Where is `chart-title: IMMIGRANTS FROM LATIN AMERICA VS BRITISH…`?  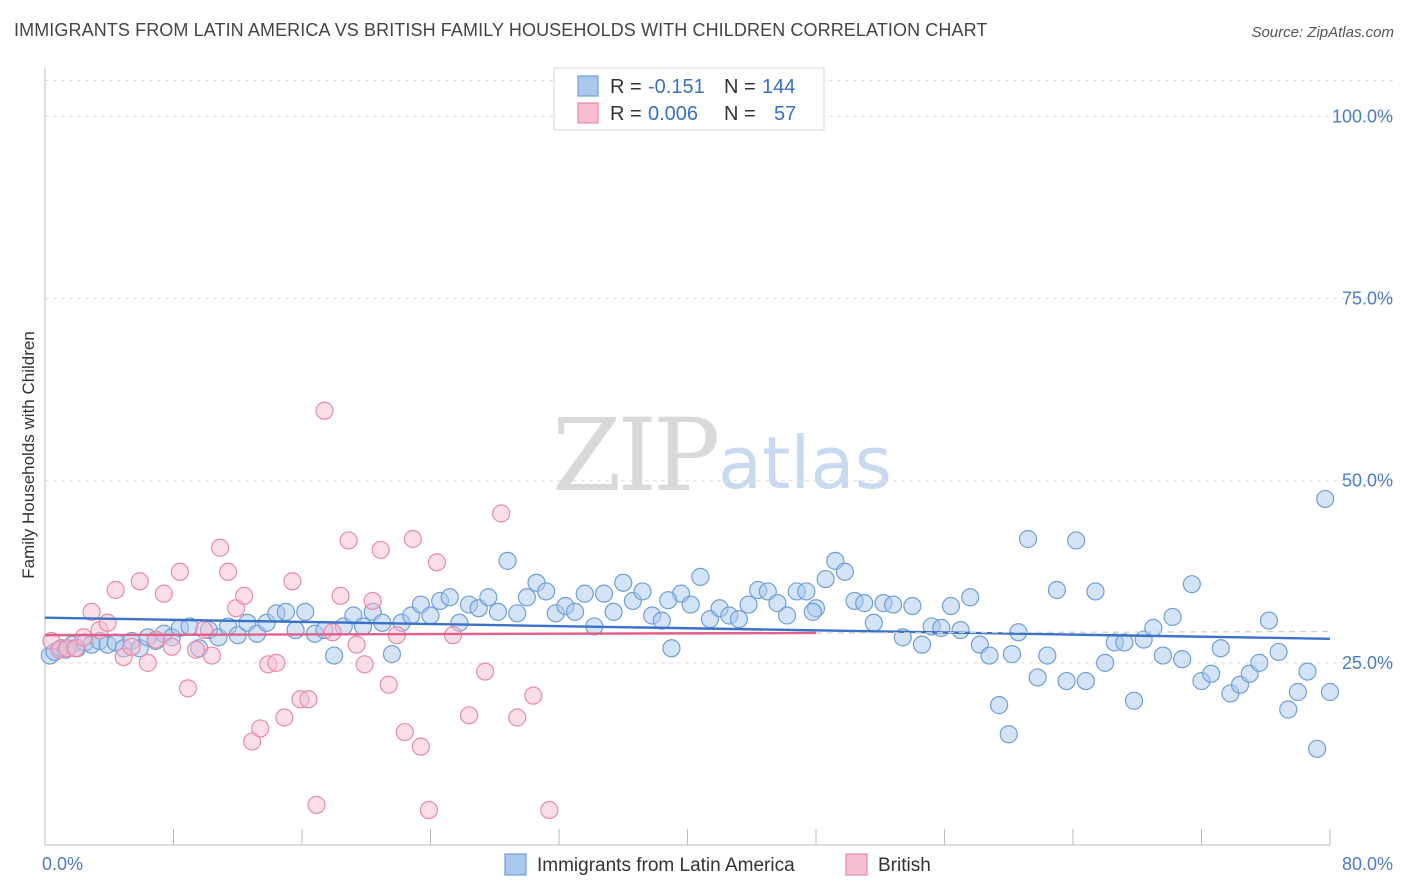 chart-title: IMMIGRANTS FROM LATIN AMERICA VS BRITISH… is located at coordinates (501, 30).